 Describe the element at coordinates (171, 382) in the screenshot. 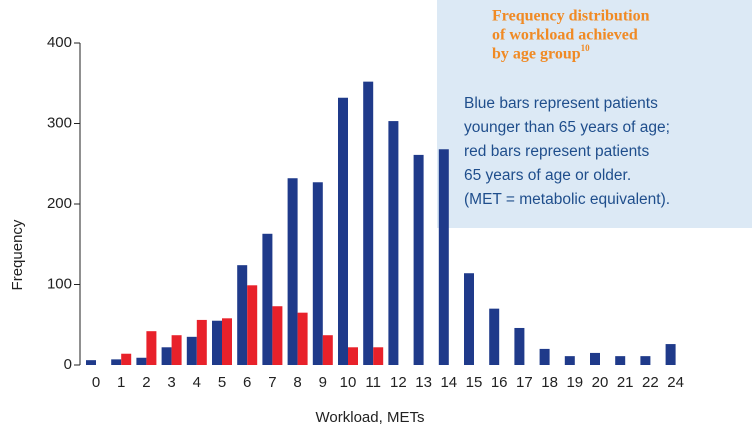

I see `x-tick-label: 3` at that location.